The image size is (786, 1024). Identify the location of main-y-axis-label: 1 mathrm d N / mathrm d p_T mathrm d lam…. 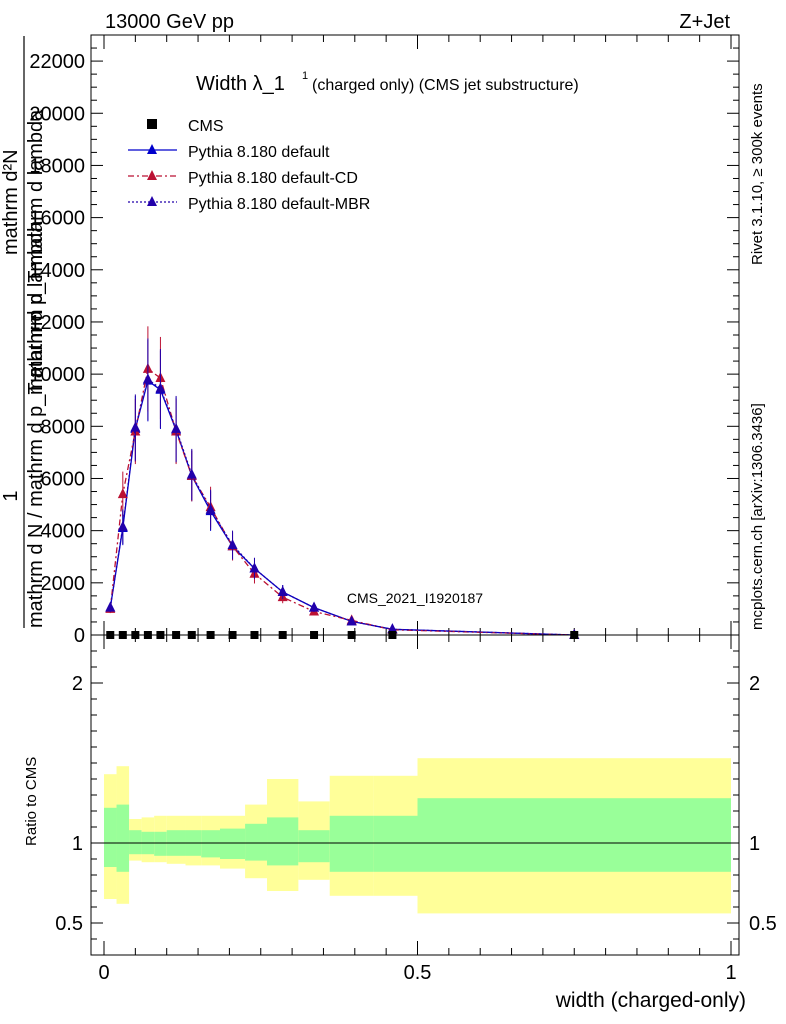
(23, 332).